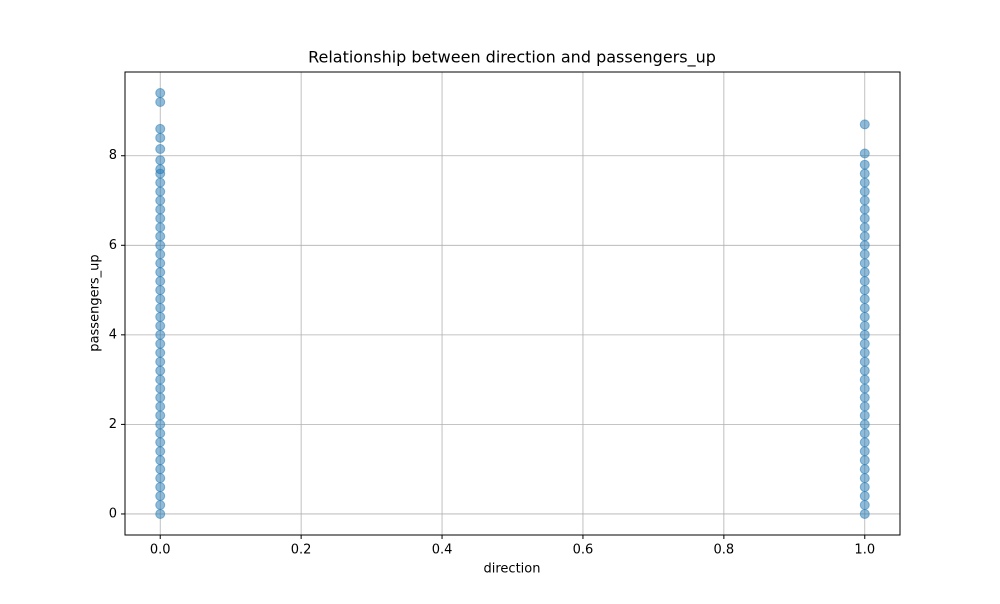  I want to click on x-tick-label: 0.2, so click(301, 550).